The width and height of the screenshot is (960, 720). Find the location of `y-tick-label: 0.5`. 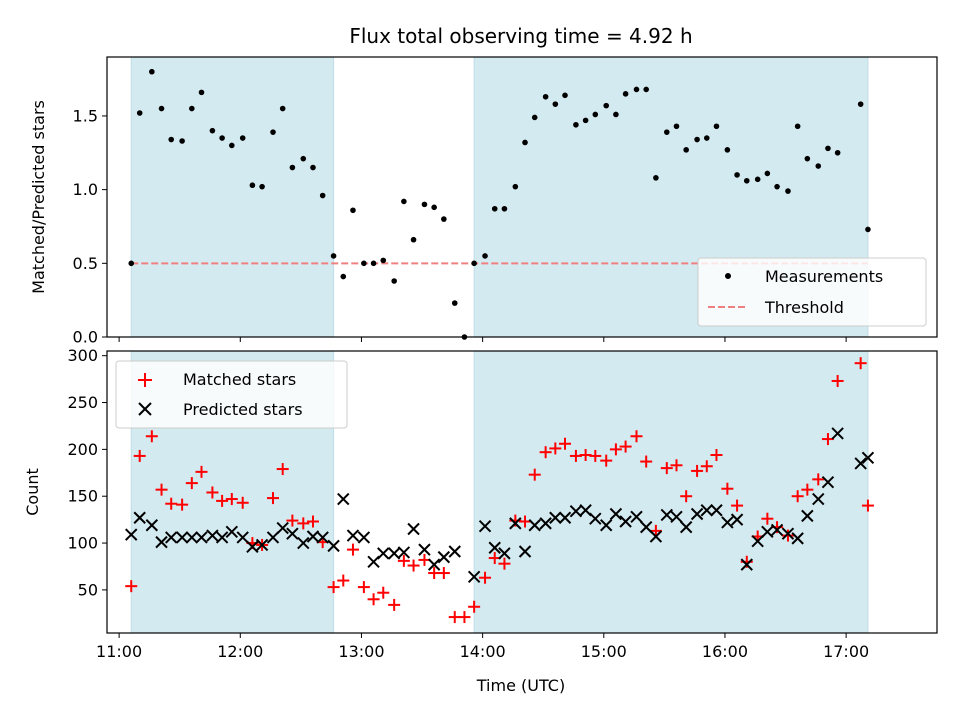

y-tick-label: 0.5 is located at coordinates (85, 263).